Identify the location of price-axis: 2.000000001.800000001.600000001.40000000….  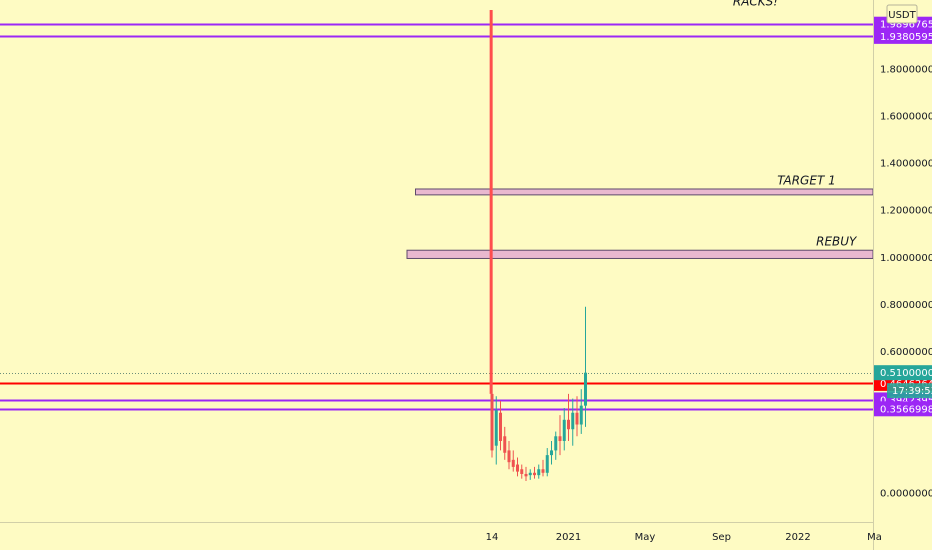
(902, 275).